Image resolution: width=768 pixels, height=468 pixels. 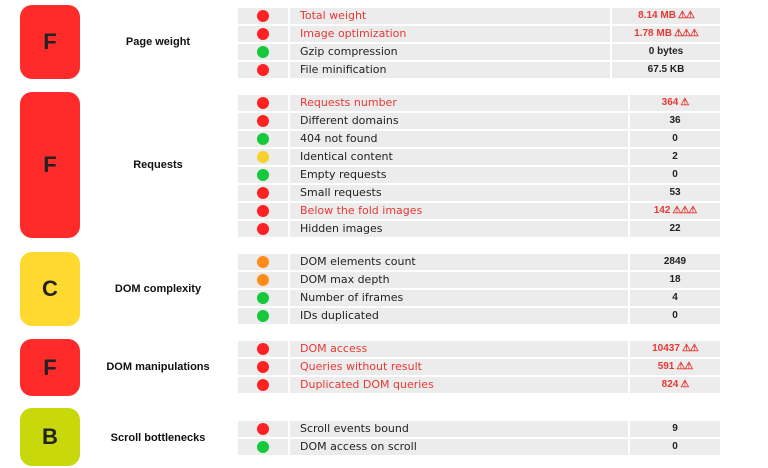 I want to click on warning-triangle-icon: ⚠, so click(x=684, y=102).